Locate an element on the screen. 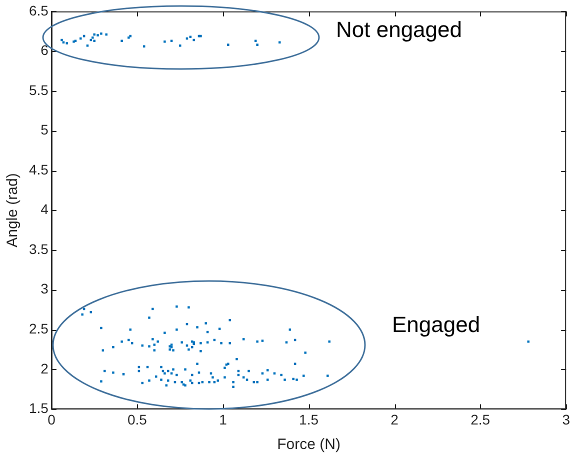 The width and height of the screenshot is (573, 458). x-tick-label: 0 is located at coordinates (52, 419).